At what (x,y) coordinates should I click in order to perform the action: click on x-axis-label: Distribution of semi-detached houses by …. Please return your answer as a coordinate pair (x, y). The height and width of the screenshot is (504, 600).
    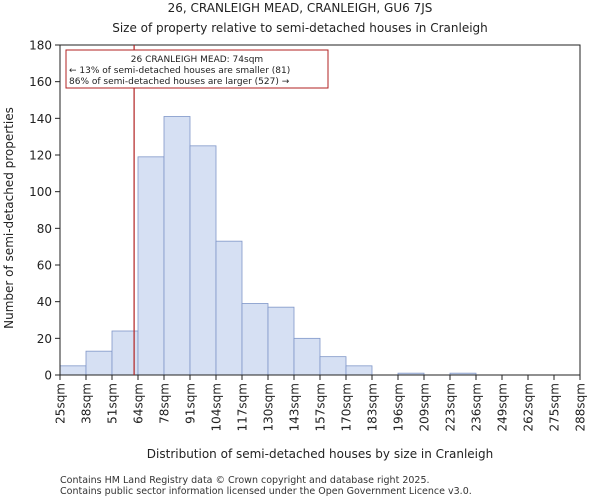
    Looking at the image, I should click on (320, 454).